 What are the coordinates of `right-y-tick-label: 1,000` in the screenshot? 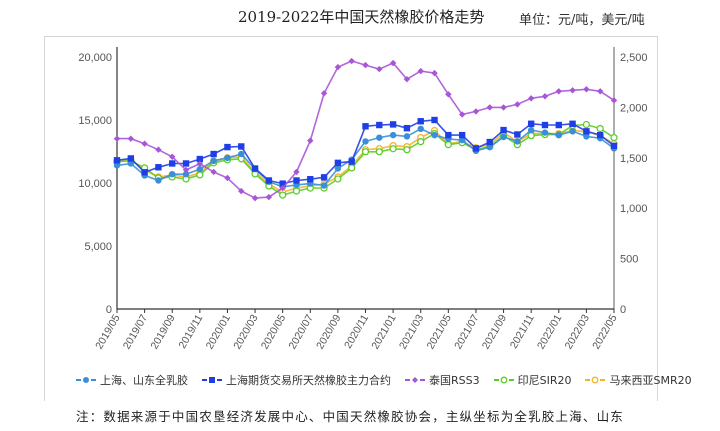 It's located at (634, 209).